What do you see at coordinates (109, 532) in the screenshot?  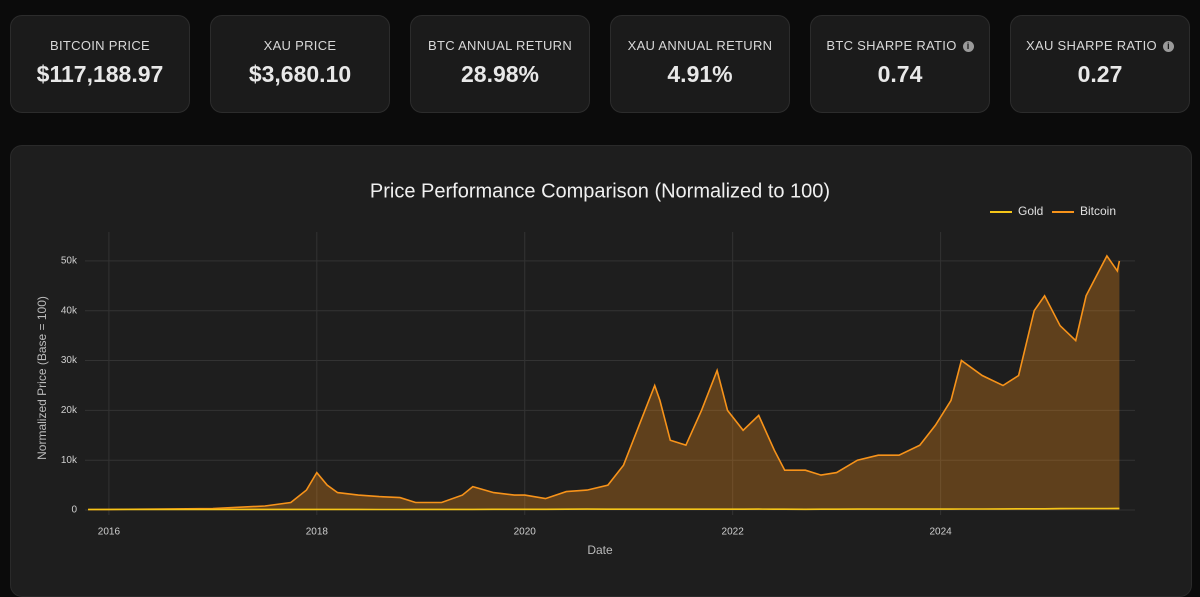 I see `x-tick-label: 2016` at bounding box center [109, 532].